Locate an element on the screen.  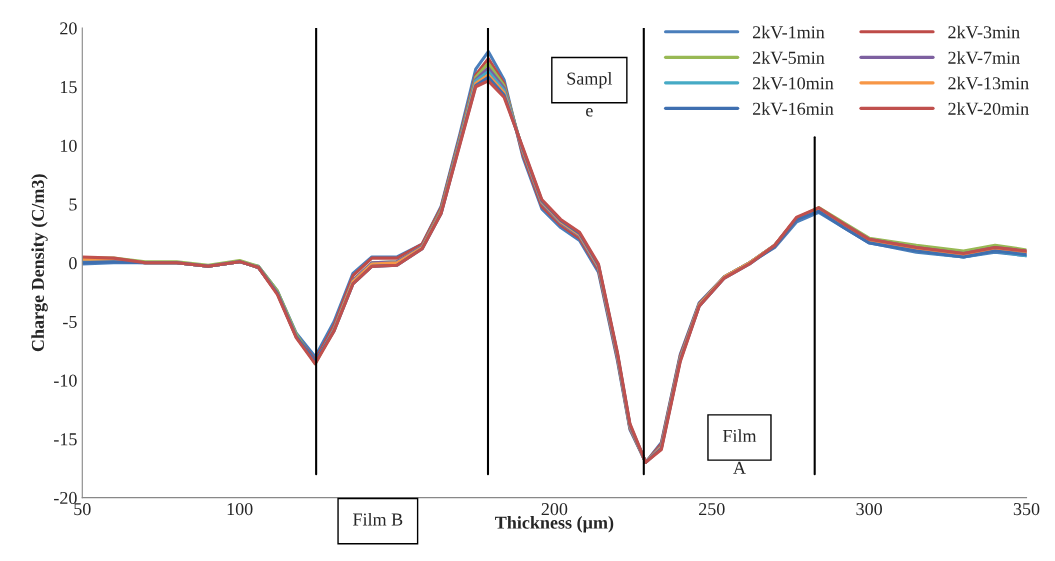
y-tick-label: 15 is located at coordinates (68, 87).